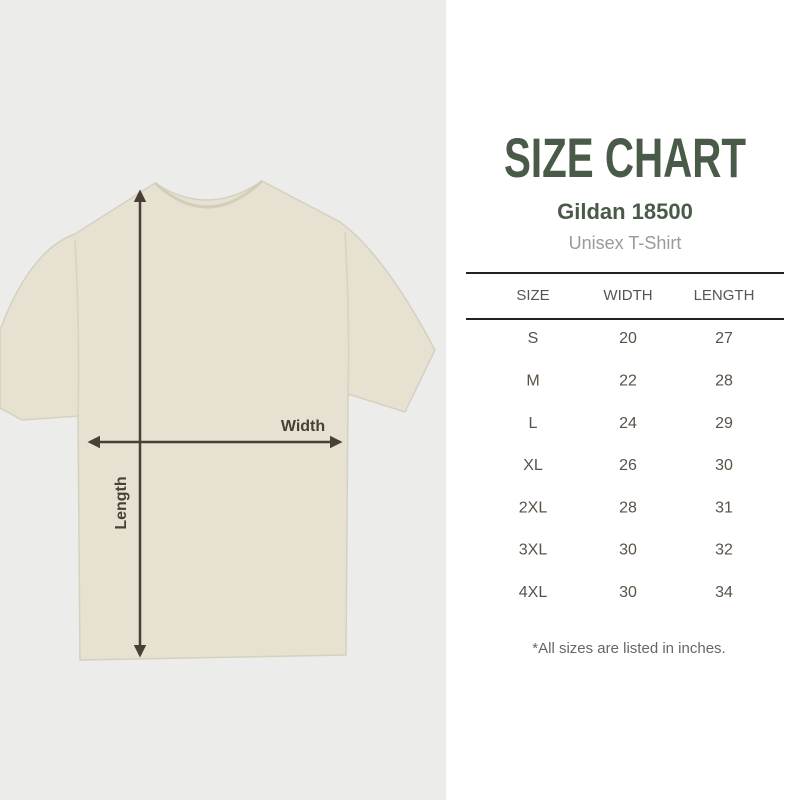 Image resolution: width=800 pixels, height=805 pixels. I want to click on table-cell: XL, so click(533, 465).